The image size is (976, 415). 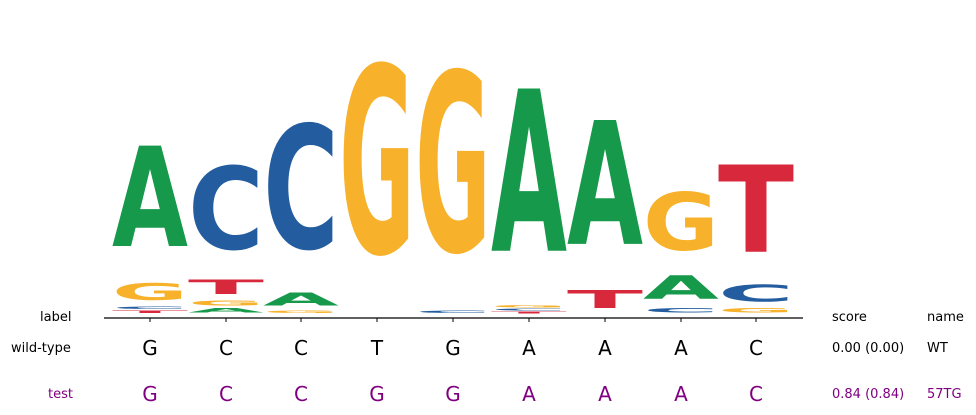 What do you see at coordinates (529, 348) in the screenshot?
I see `seq-char-wild-type-6: A` at bounding box center [529, 348].